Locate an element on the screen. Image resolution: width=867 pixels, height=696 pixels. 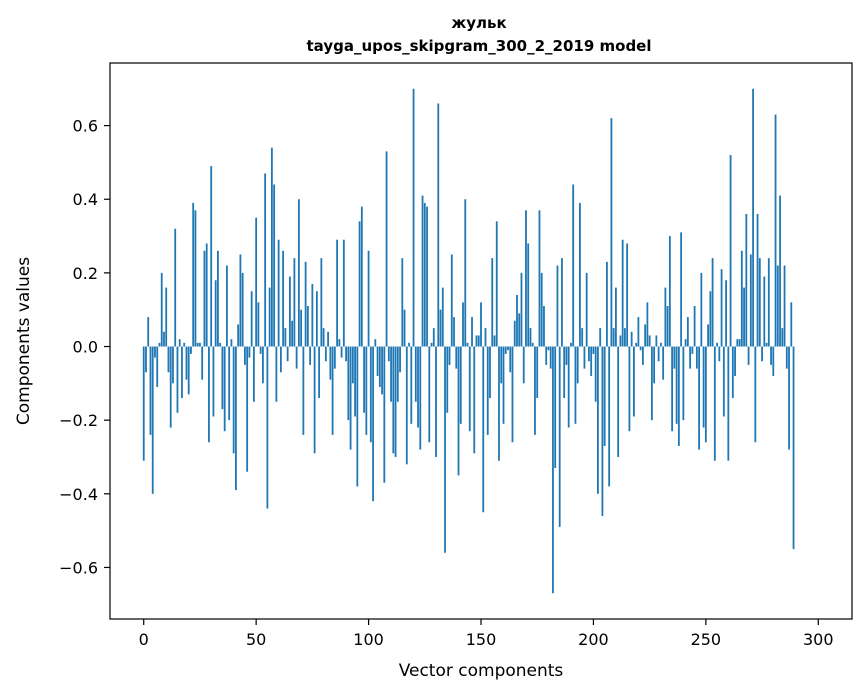
y-tick-label: 0.2 is located at coordinates (85, 273).